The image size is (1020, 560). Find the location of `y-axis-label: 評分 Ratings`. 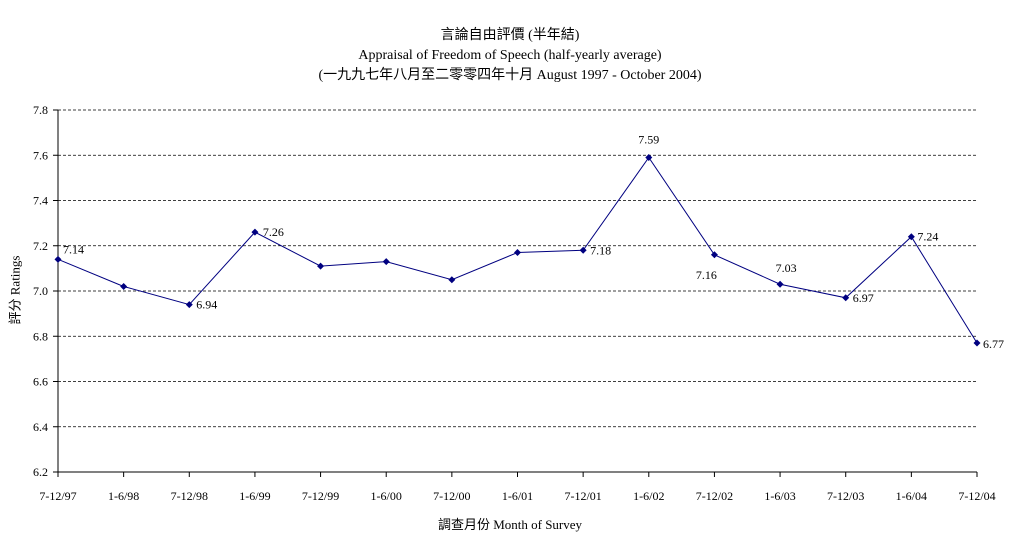

y-axis-label: 評分 Ratings is located at coordinates (15, 290).